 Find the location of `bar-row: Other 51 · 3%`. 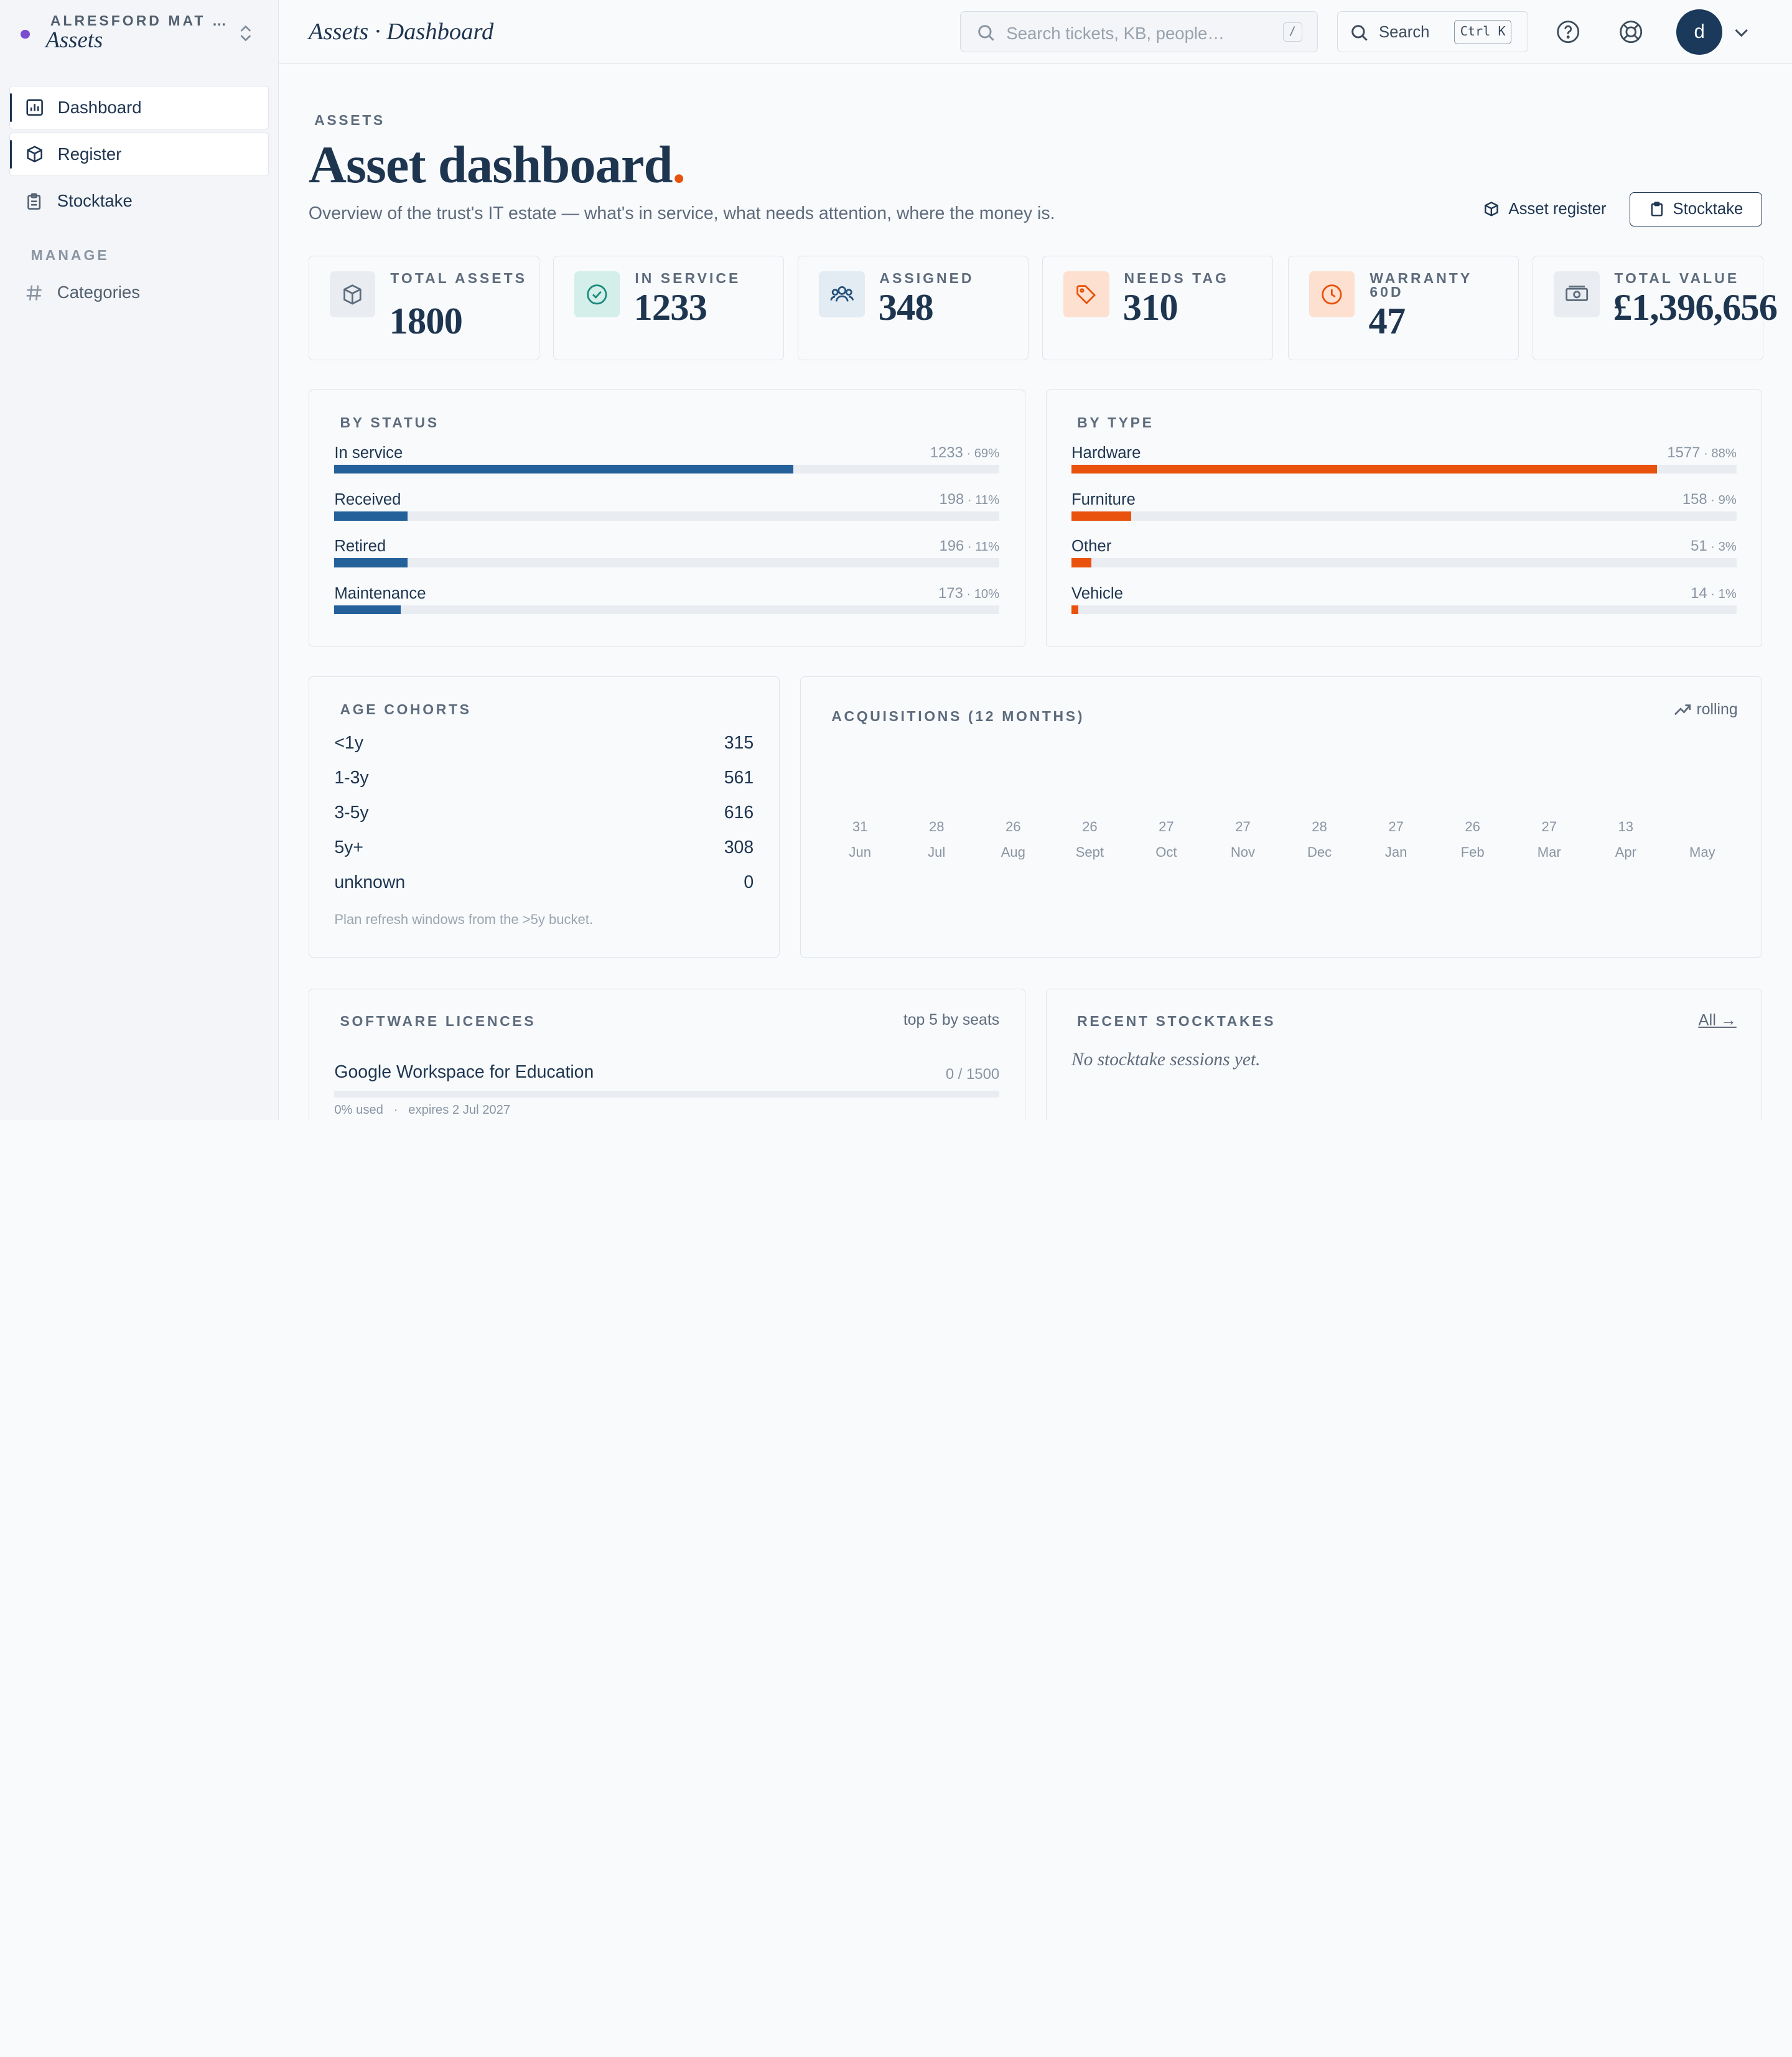

bar-row: Other 51 · 3% is located at coordinates (1404, 559).